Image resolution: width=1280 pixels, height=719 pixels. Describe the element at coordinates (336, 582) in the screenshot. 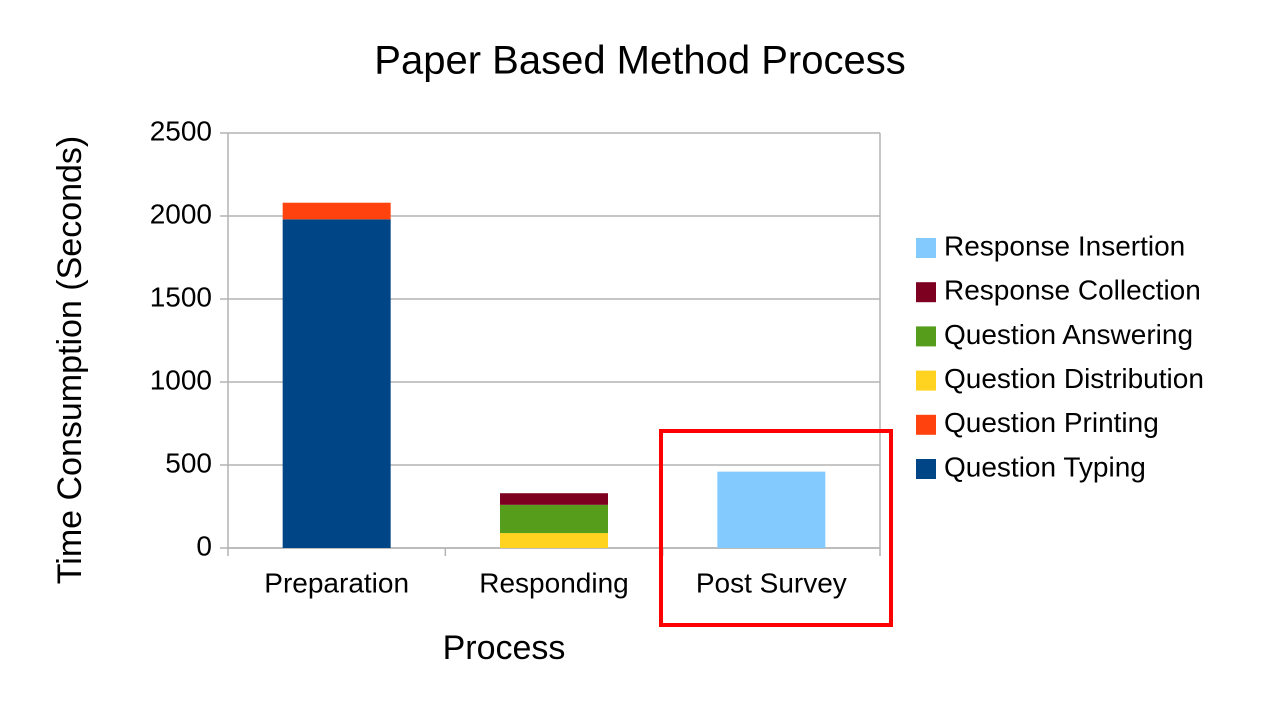

I see `x-tick-label: Preparation` at that location.